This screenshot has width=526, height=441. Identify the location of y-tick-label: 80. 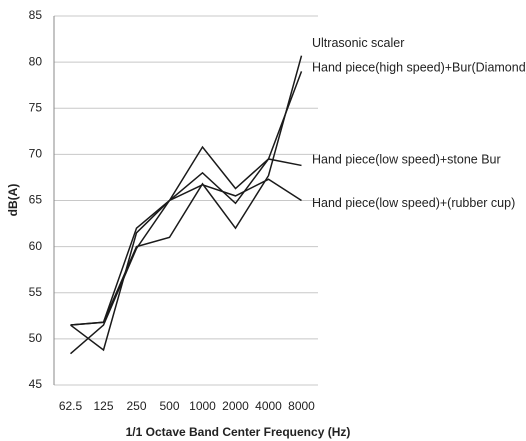
(36, 61).